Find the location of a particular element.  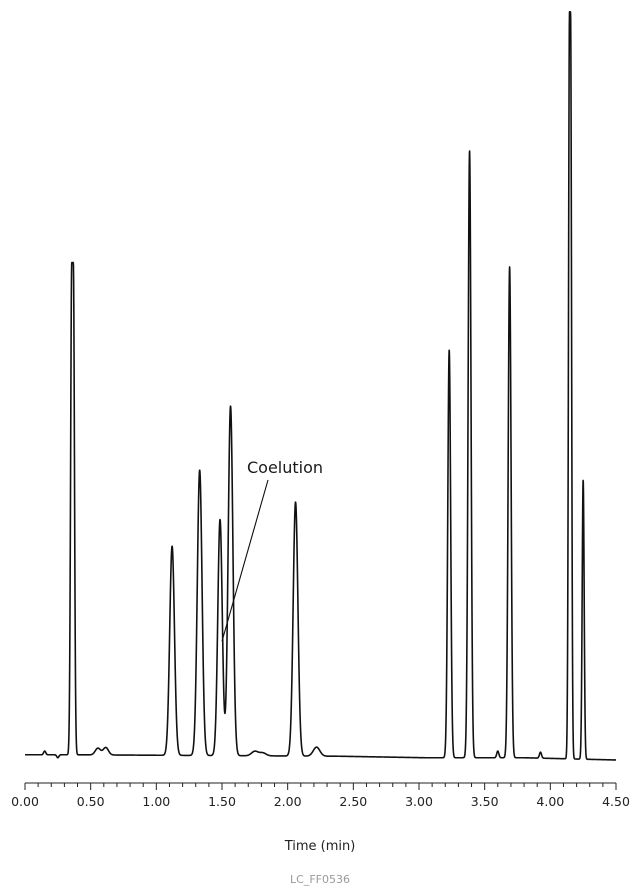

x-tick-label: 2.50 is located at coordinates (353, 801).